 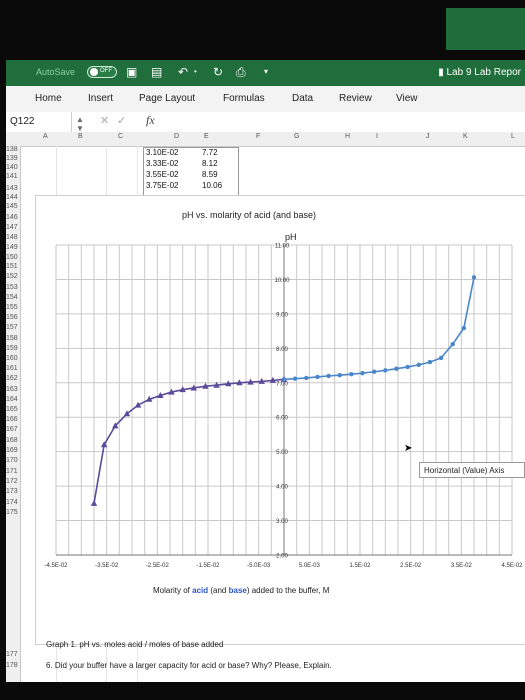 What do you see at coordinates (282, 281) in the screenshot?
I see `y-tick-label: 10.00` at bounding box center [282, 281].